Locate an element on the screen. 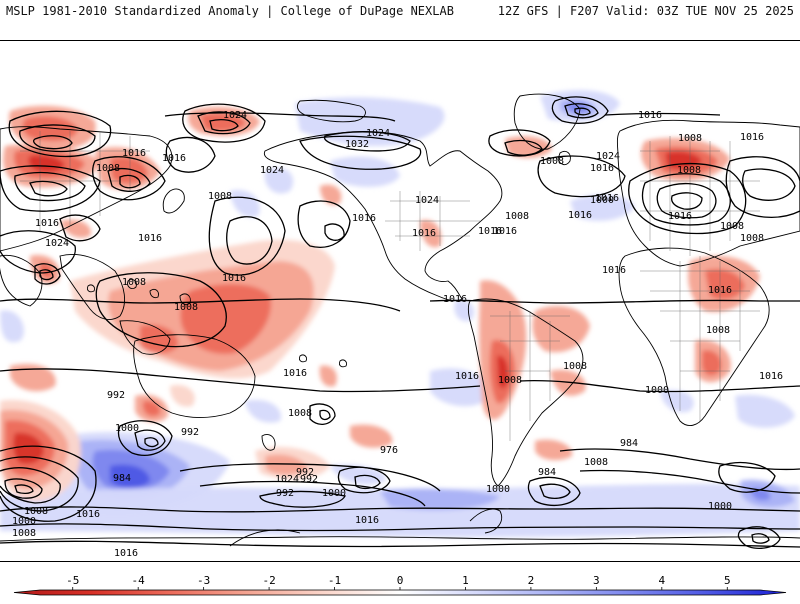 This screenshot has width=800, height=604. colorbar-tick-label: 0 is located at coordinates (400, 580).